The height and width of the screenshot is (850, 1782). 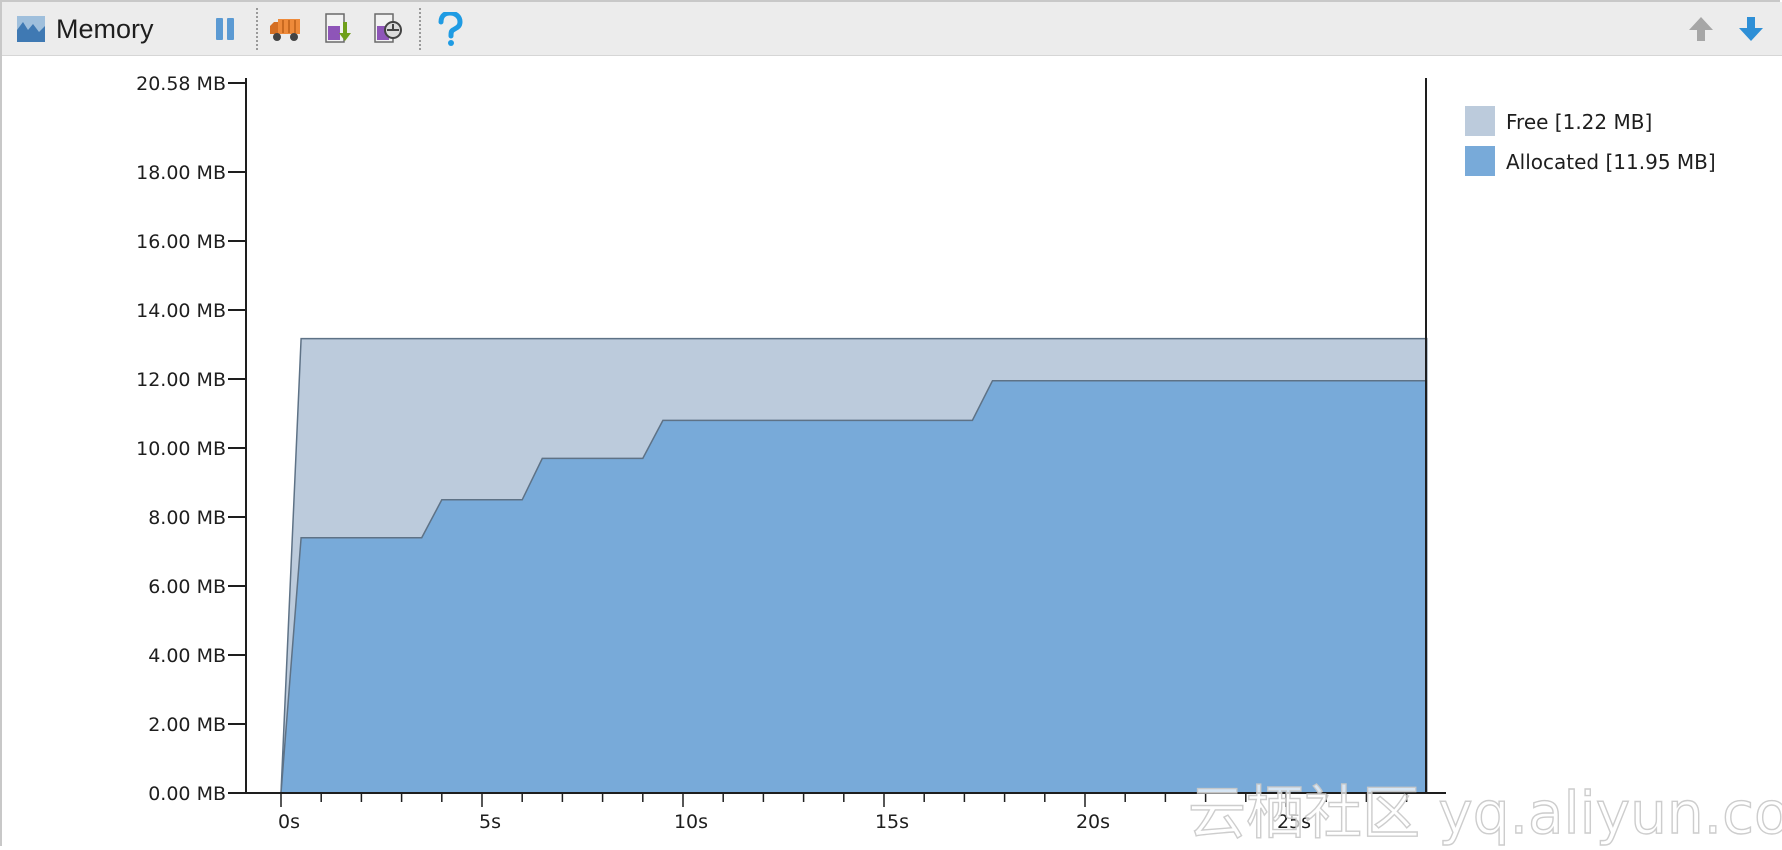 I want to click on garbage-truck-icon, so click(x=285, y=30).